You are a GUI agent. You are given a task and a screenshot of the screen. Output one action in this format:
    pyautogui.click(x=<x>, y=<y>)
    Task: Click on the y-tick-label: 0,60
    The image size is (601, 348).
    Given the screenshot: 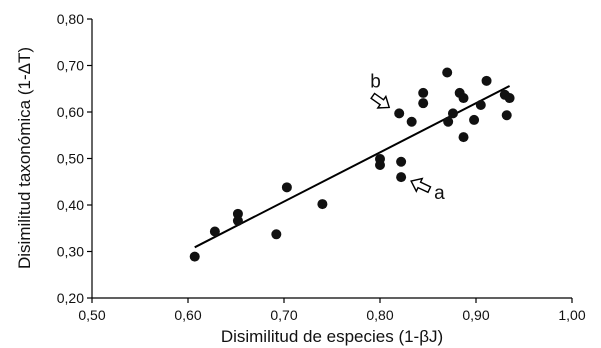 What is the action you would take?
    pyautogui.click(x=70, y=112)
    